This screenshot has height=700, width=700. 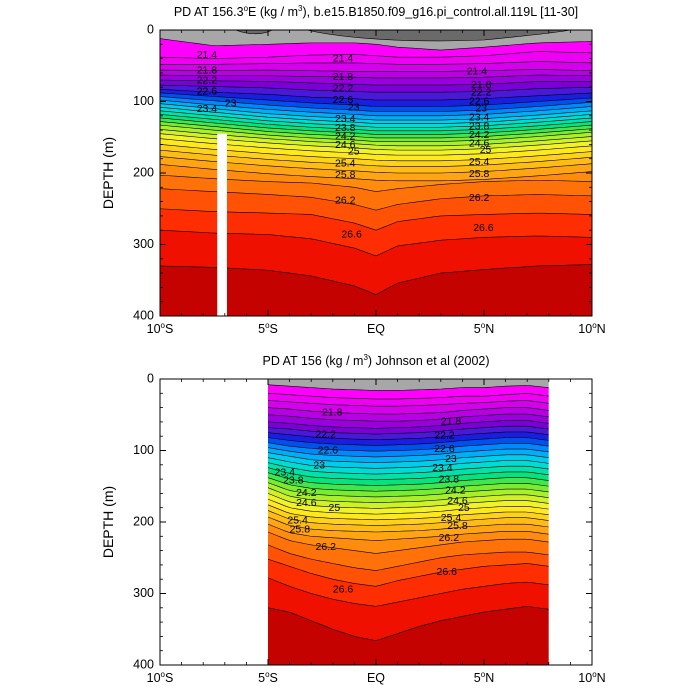 I want to click on contour-label: 21.4, so click(x=343, y=58).